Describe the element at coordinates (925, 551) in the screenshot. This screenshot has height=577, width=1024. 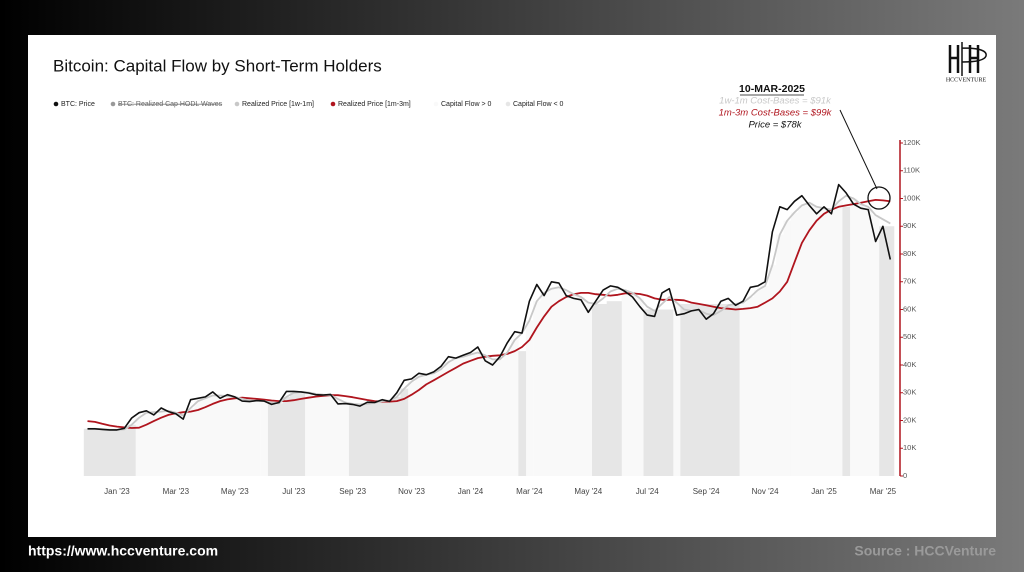
I see `footer-source: Source : HCCVenture` at that location.